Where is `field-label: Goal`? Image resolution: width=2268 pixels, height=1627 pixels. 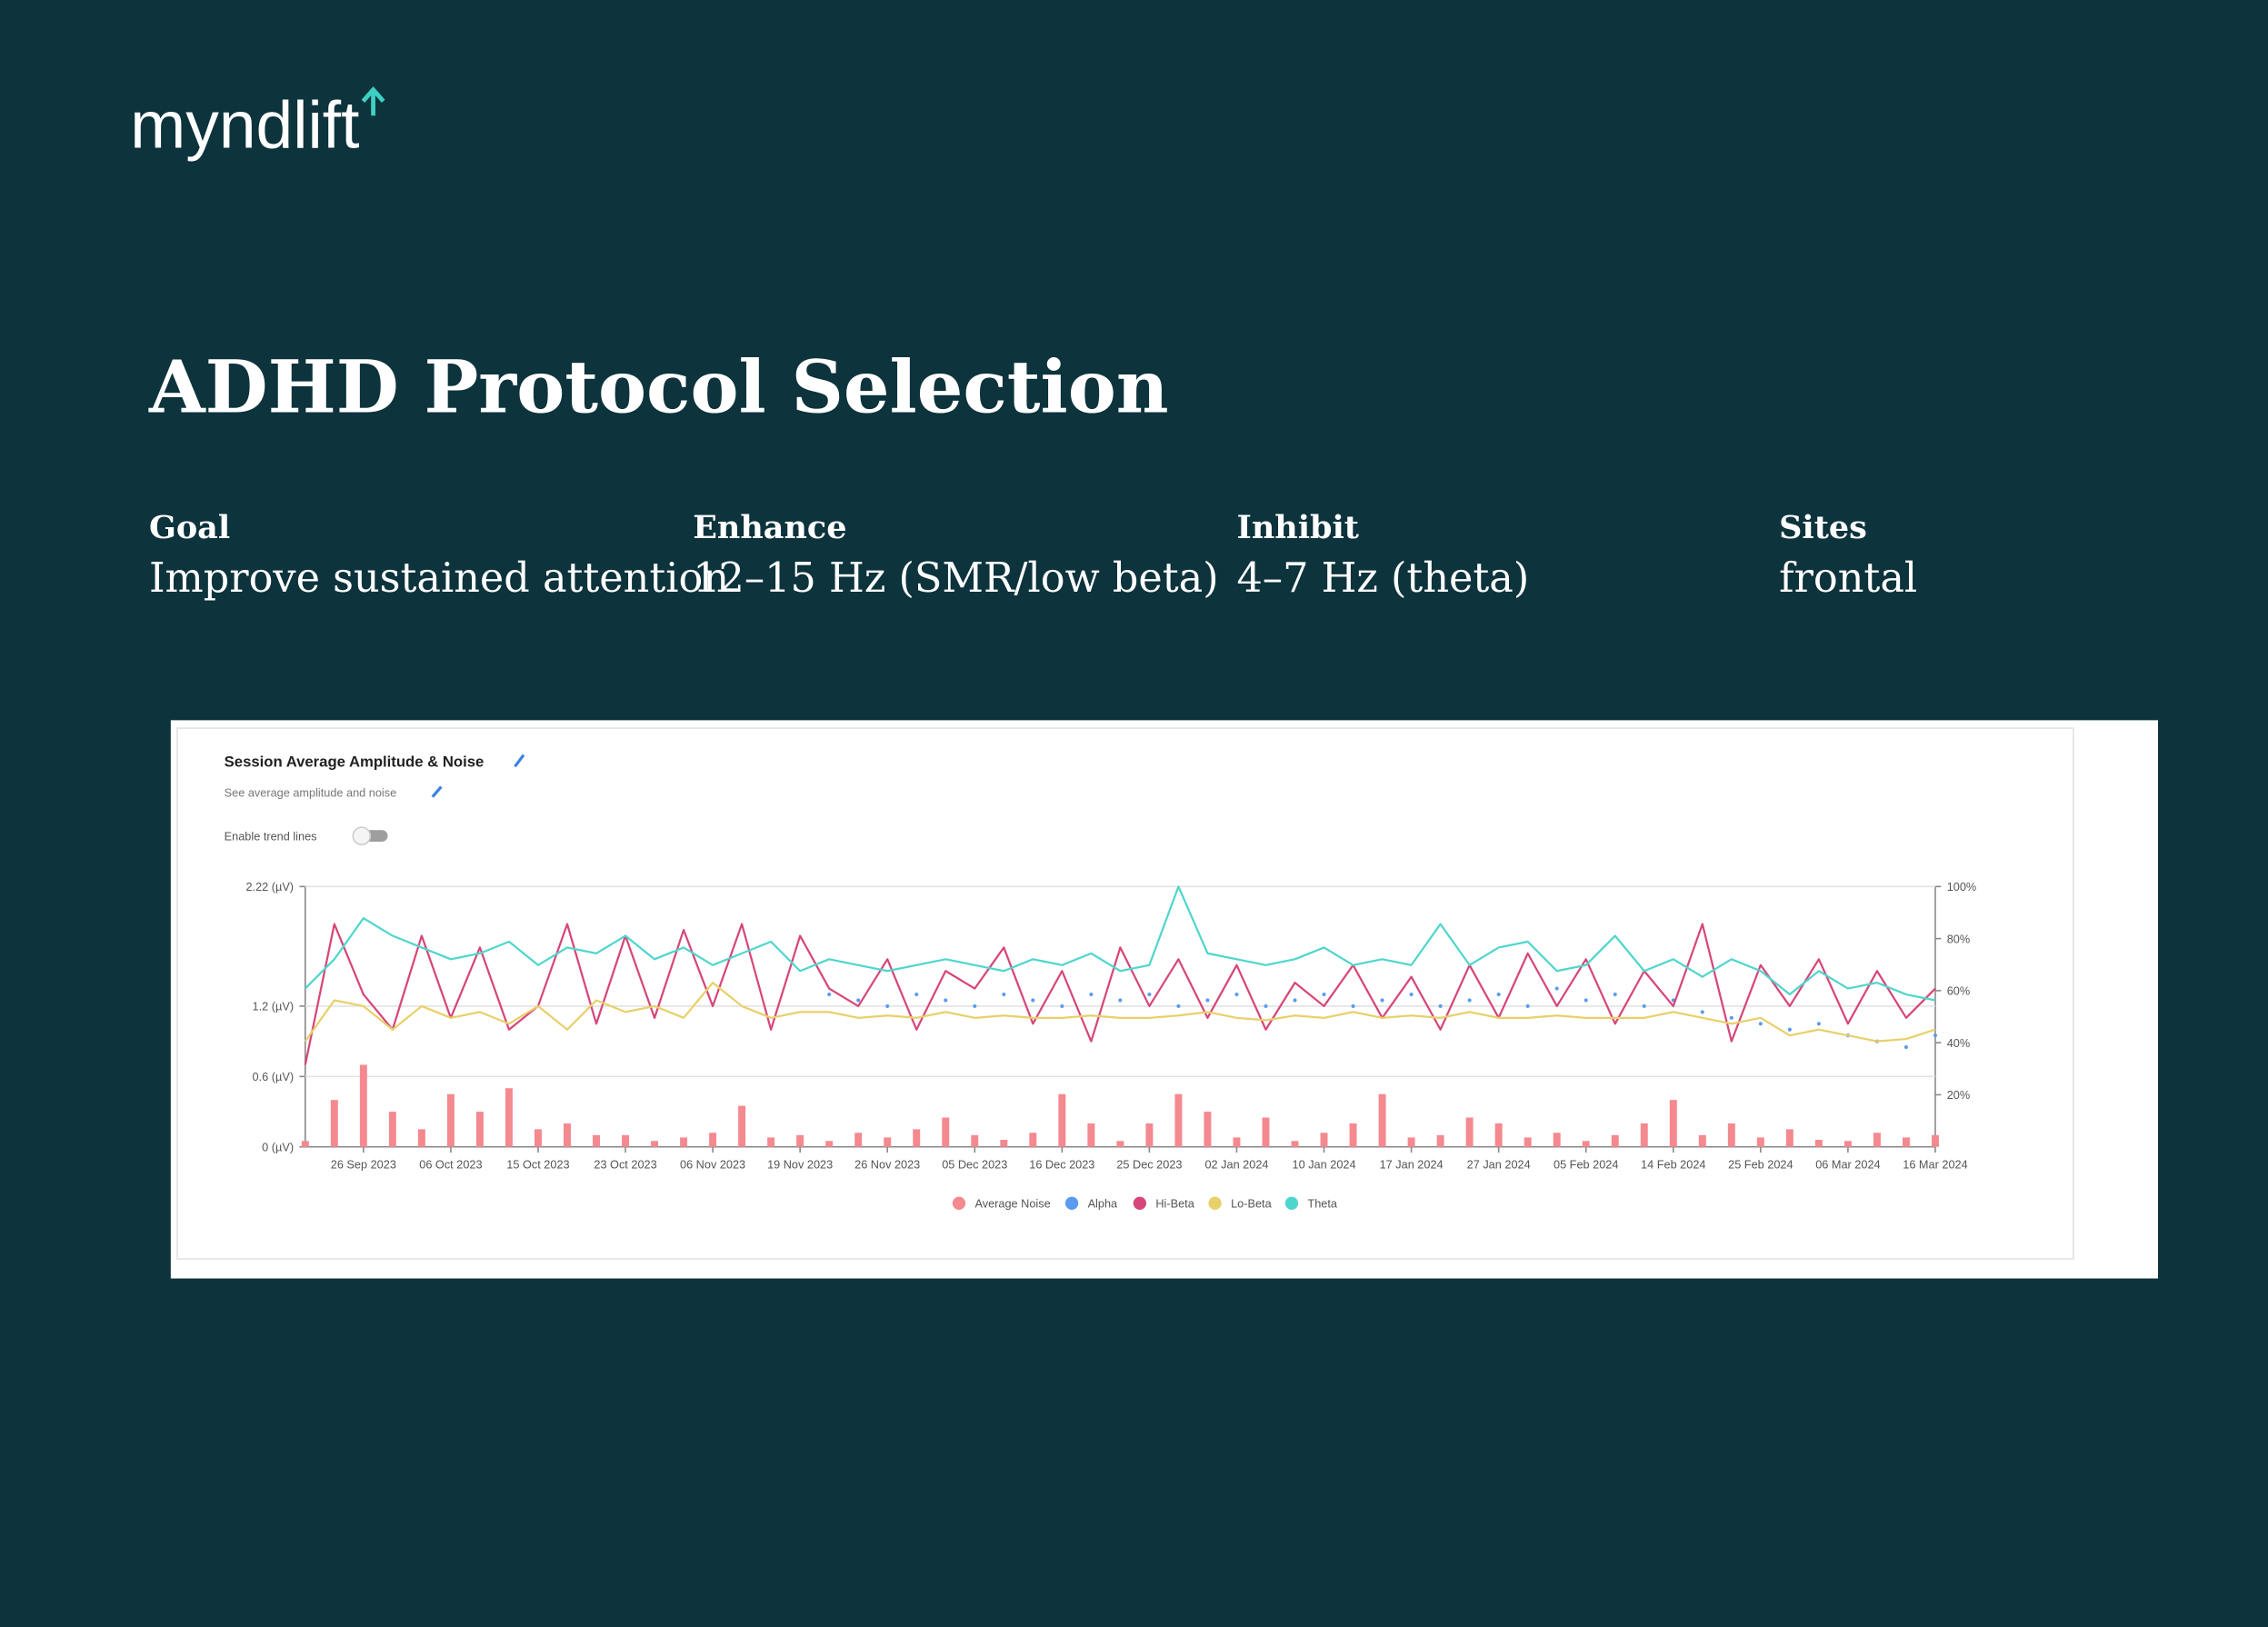 field-label: Goal is located at coordinates (189, 528).